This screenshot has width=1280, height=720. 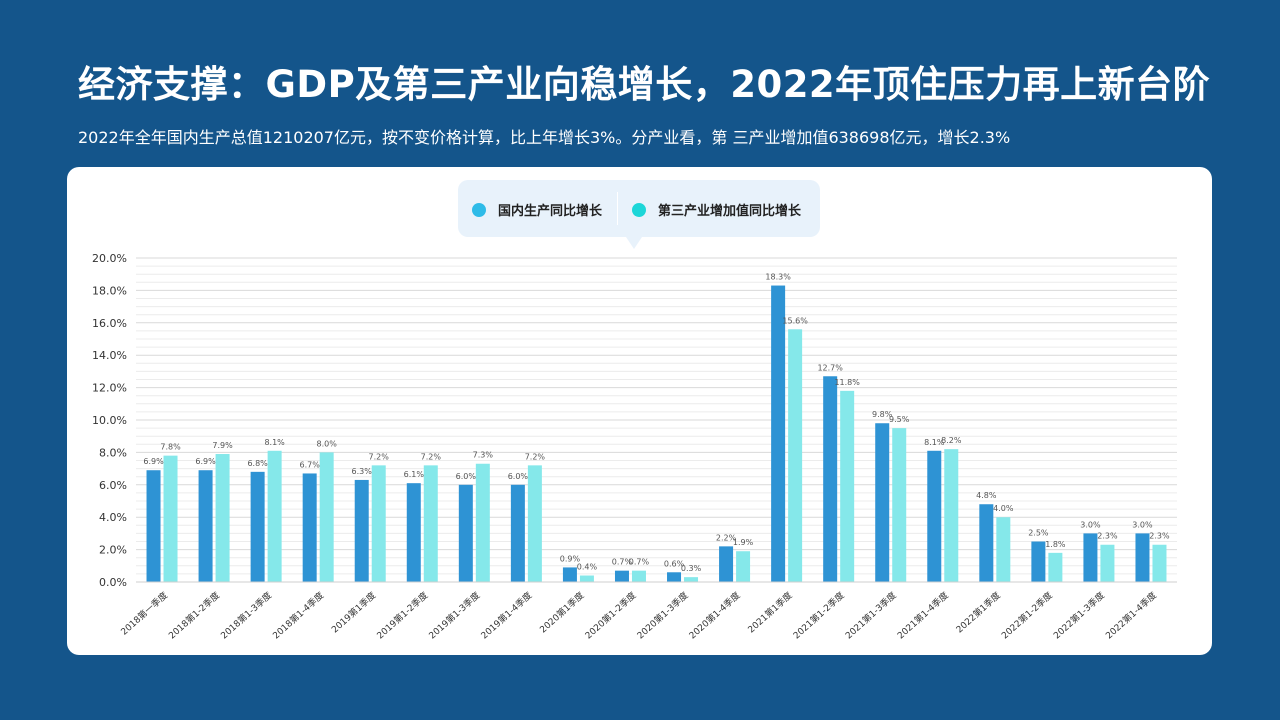 What do you see at coordinates (743, 542) in the screenshot?
I see `data-label-tertiary: 1.9%` at bounding box center [743, 542].